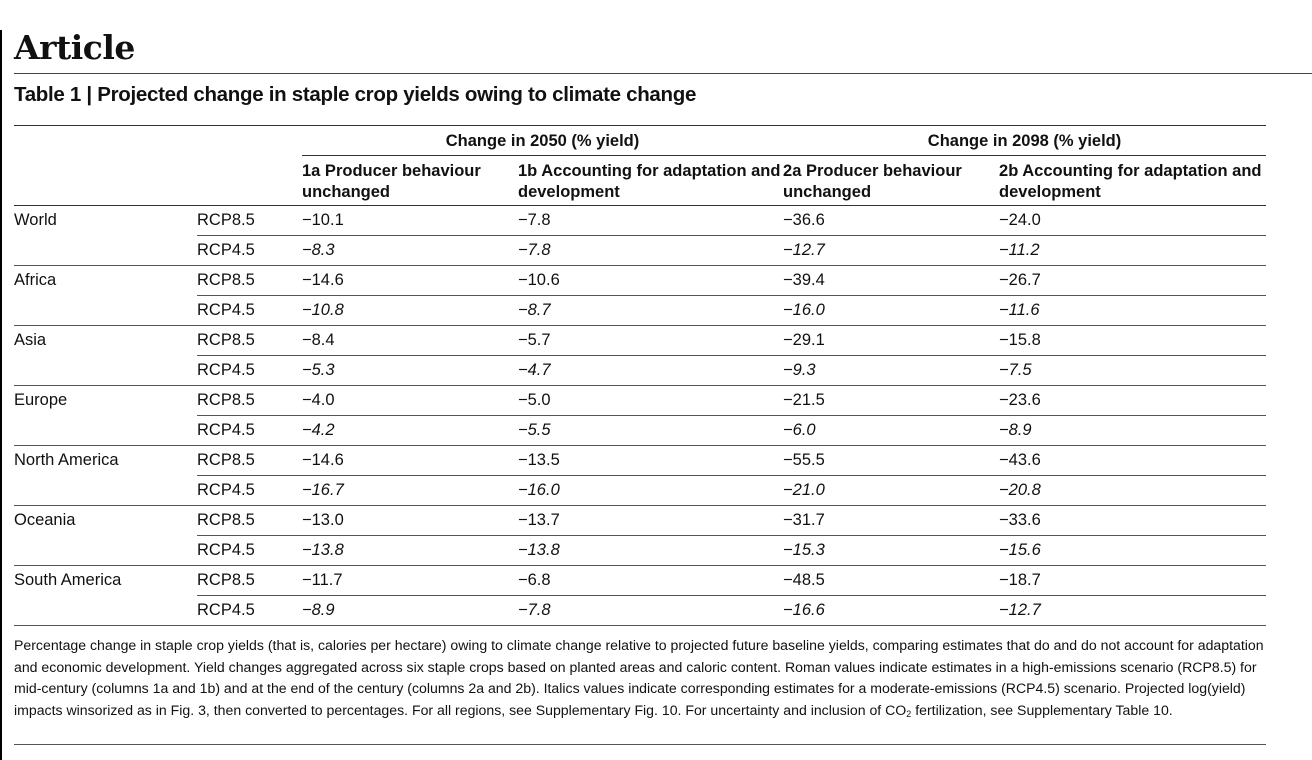 Image resolution: width=1312 pixels, height=760 pixels. Describe the element at coordinates (66, 460) in the screenshot. I see `region-cell: North America` at that location.